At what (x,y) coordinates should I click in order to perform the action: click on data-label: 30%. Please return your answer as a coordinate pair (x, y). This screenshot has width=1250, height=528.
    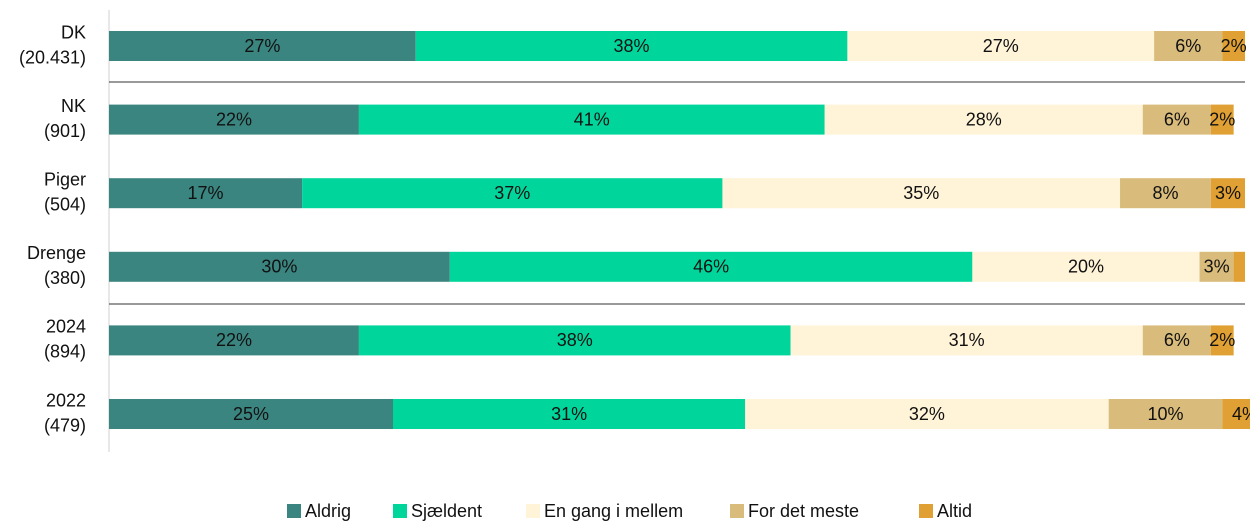
    Looking at the image, I should click on (279, 267).